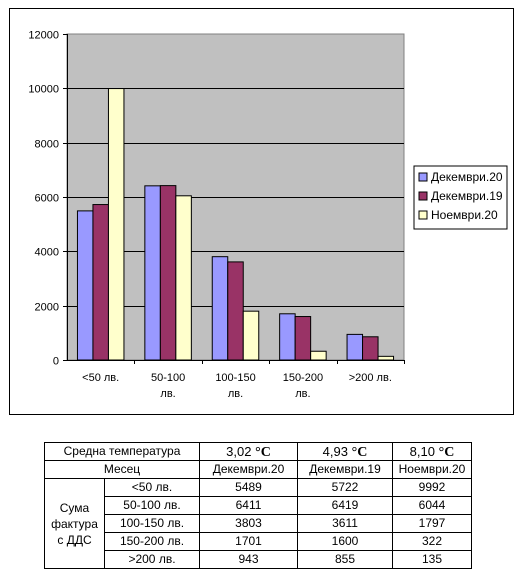 The width and height of the screenshot is (521, 577). Describe the element at coordinates (248, 505) in the screenshot. I see `table-cell: 6411` at that location.